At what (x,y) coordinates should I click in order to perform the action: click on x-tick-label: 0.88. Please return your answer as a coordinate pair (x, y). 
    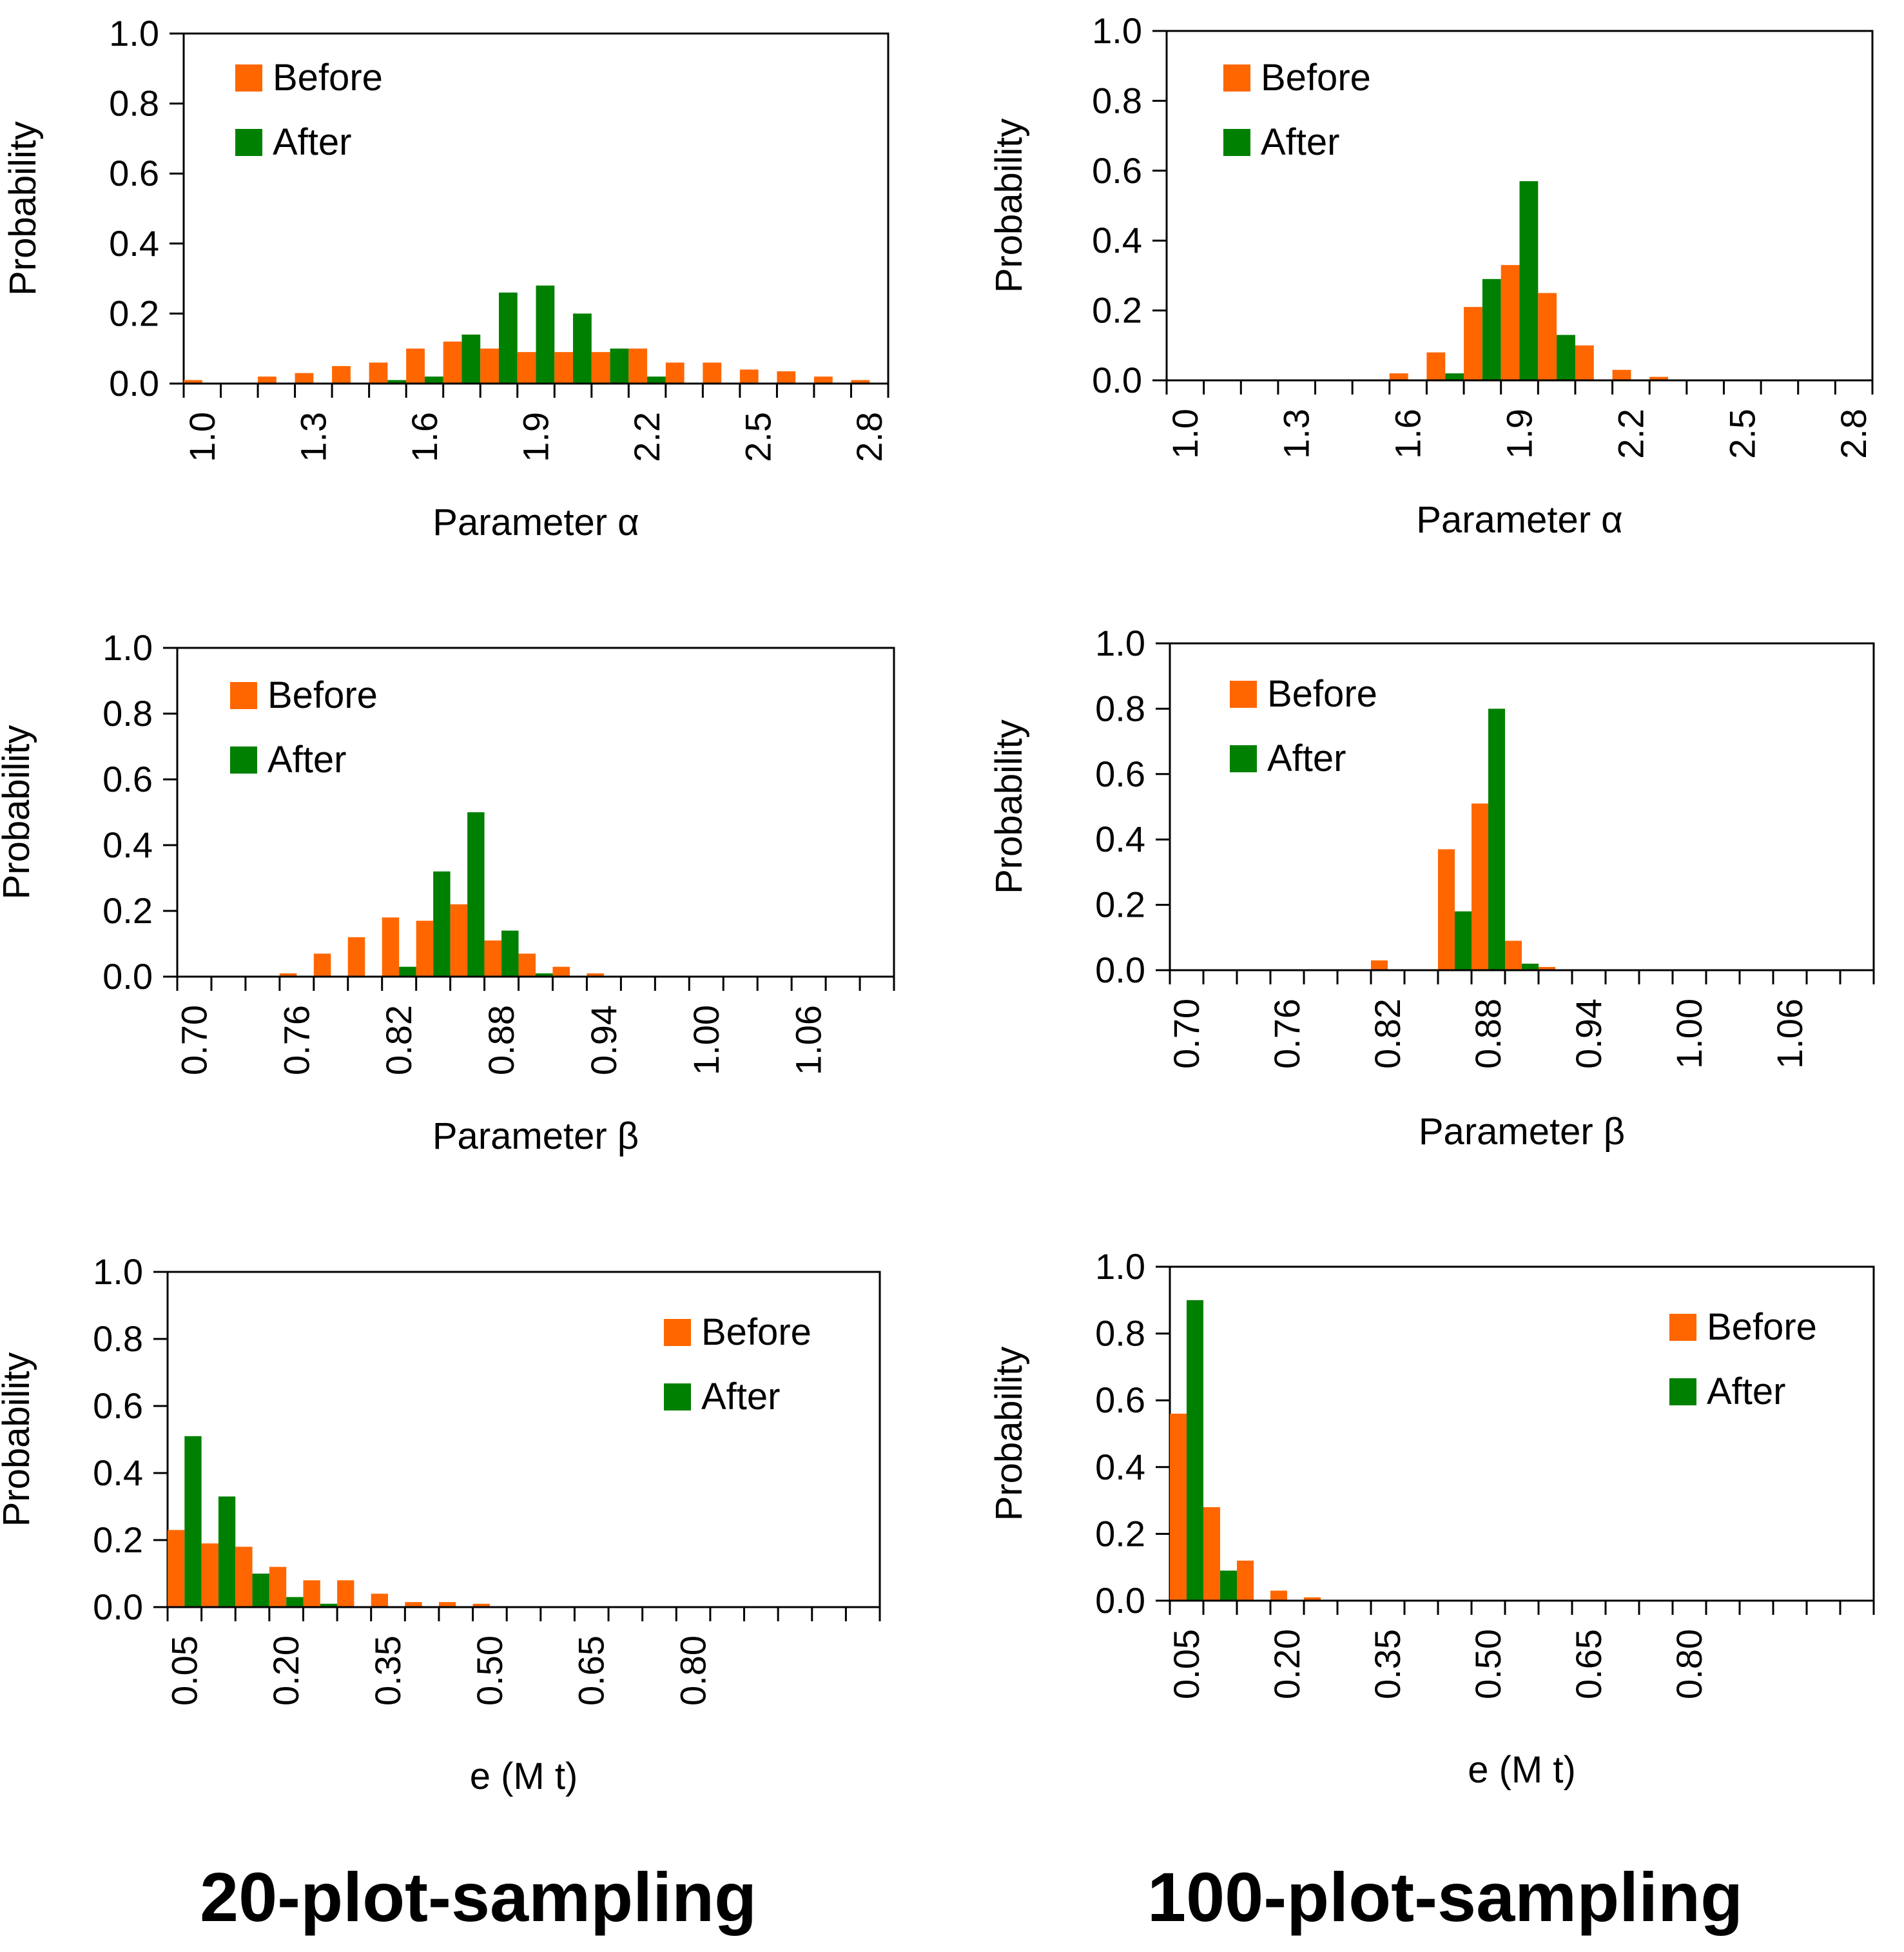
    Looking at the image, I should click on (501, 1040).